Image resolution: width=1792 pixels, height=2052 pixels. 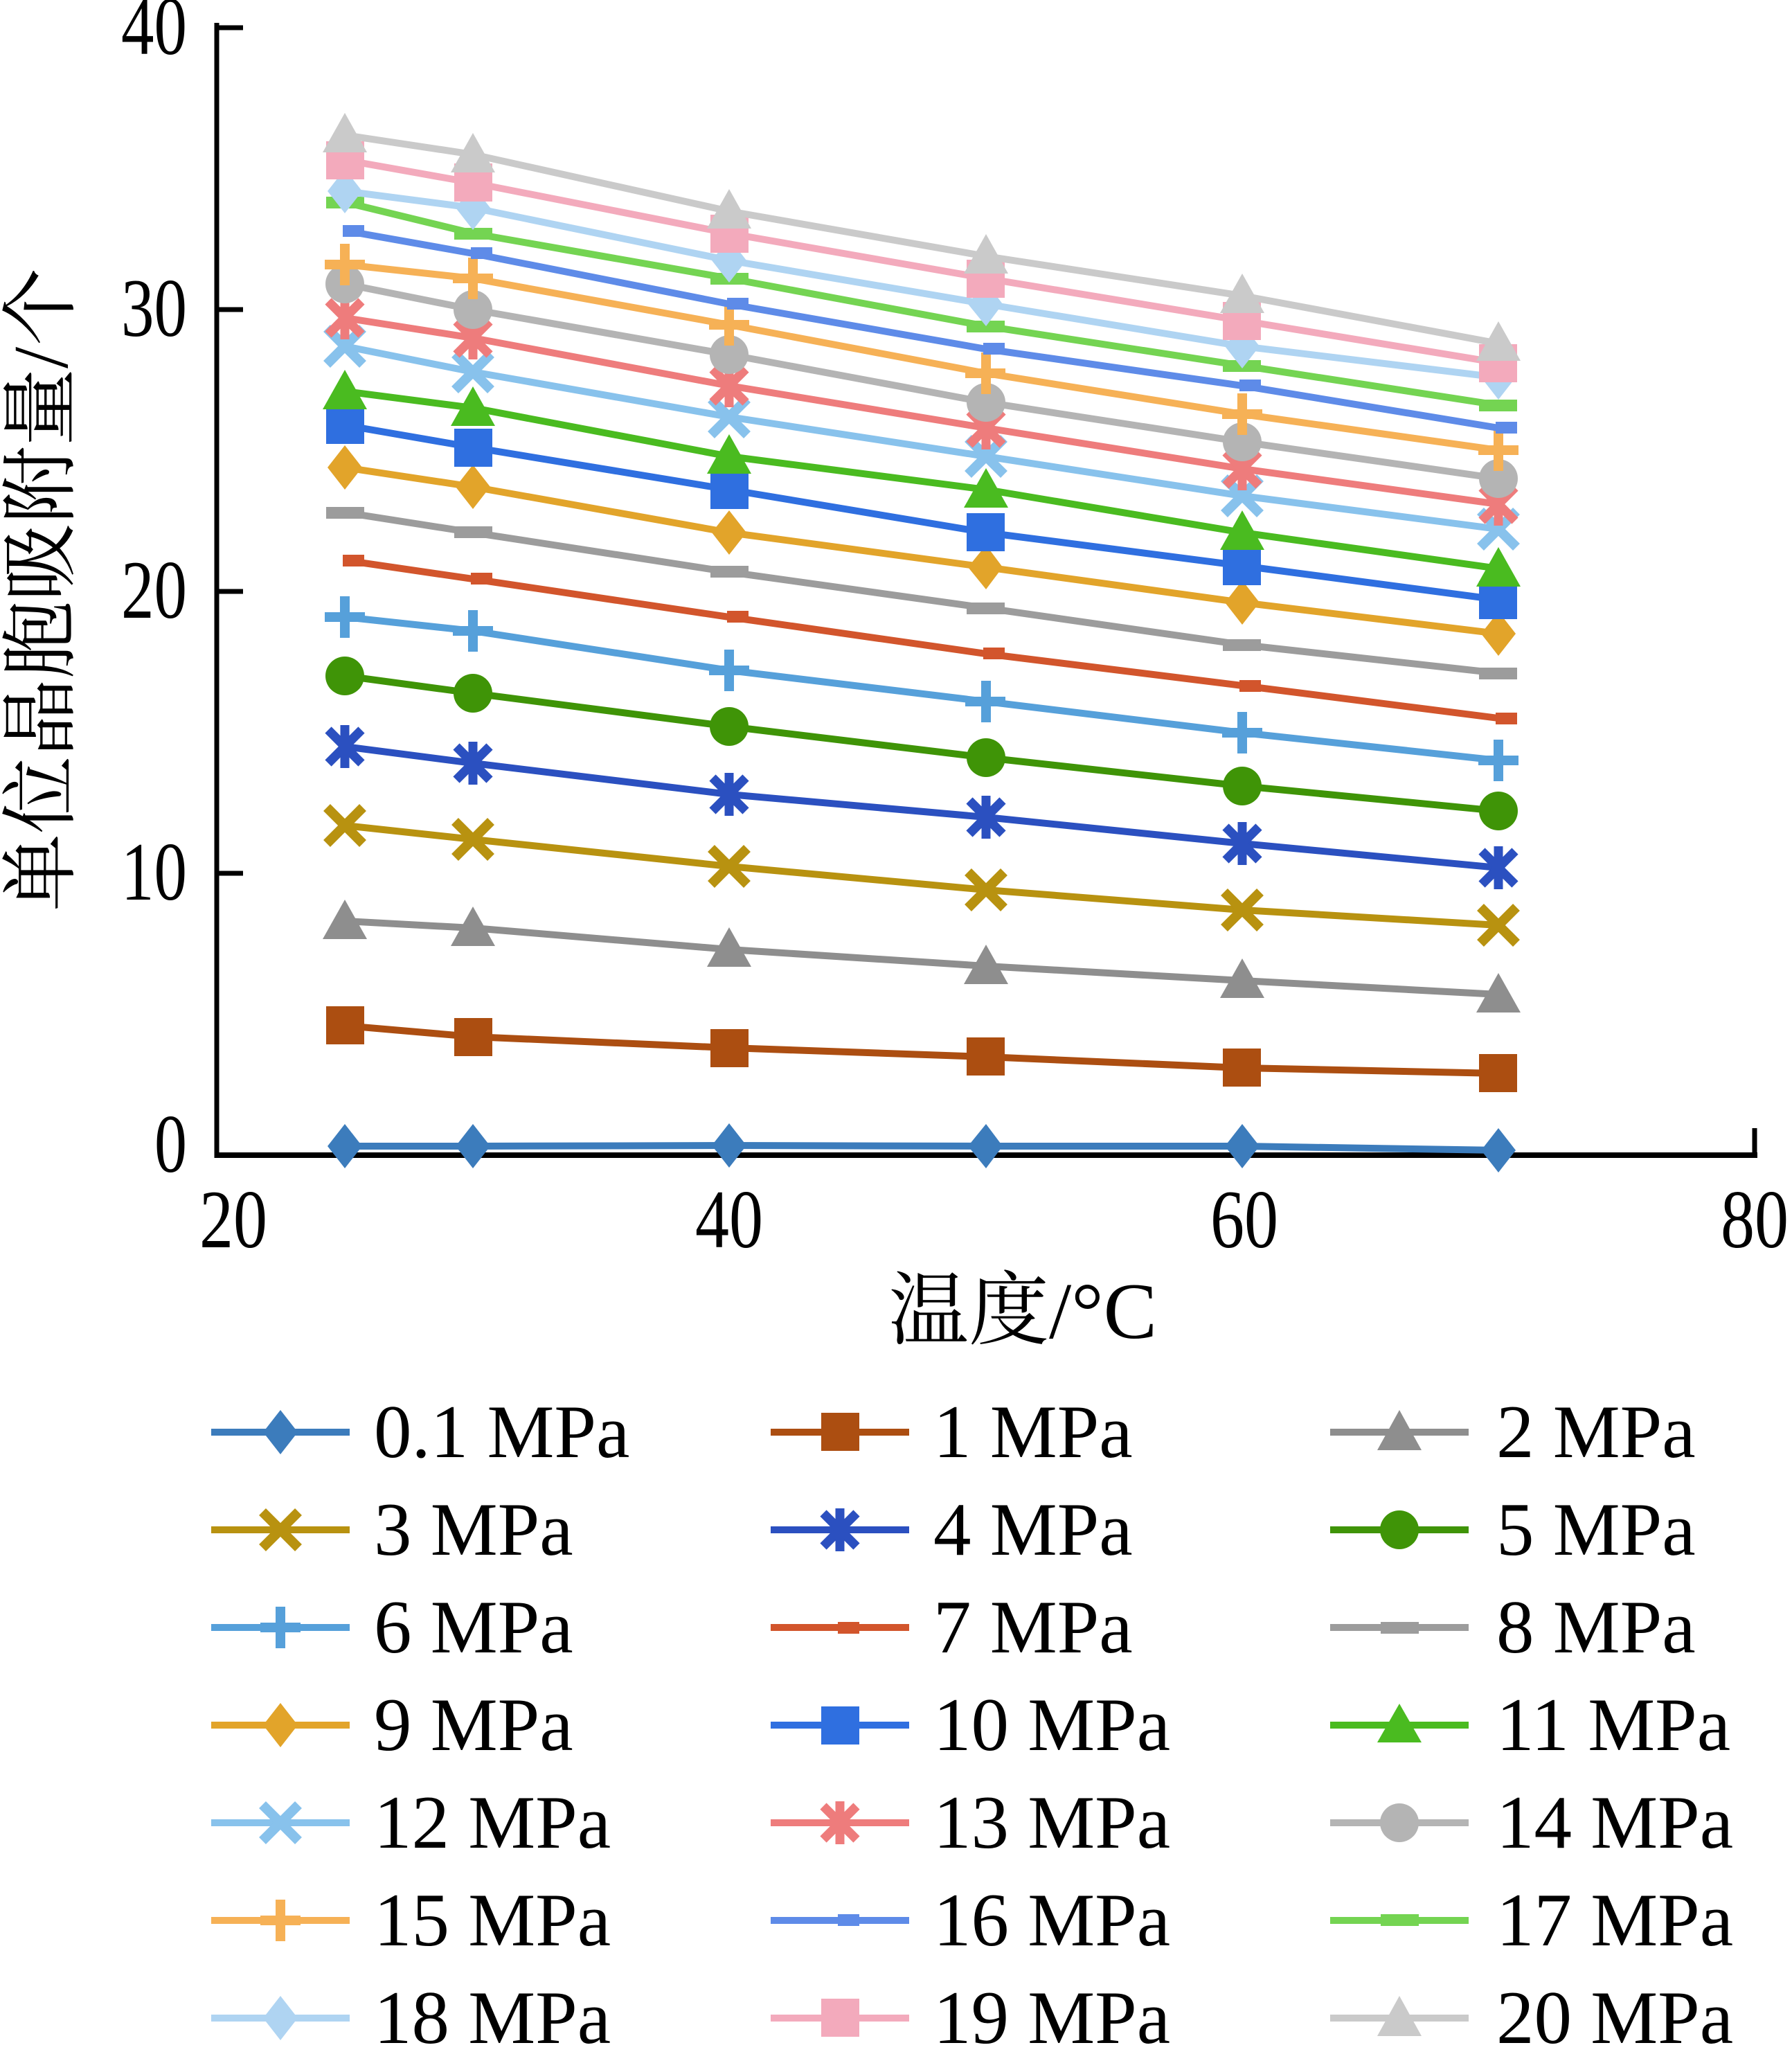 What do you see at coordinates (1051, 1725) in the screenshot?
I see `svg-text: 10 MPa` at bounding box center [1051, 1725].